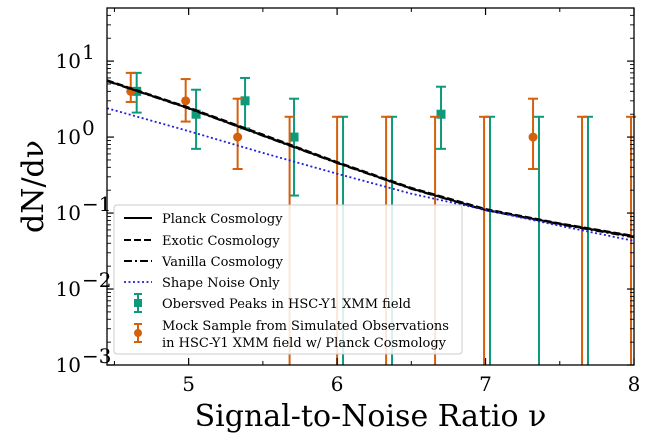 The width and height of the screenshot is (660, 436). I want to click on y-tick-exponent-2: −1, so click(96, 204).